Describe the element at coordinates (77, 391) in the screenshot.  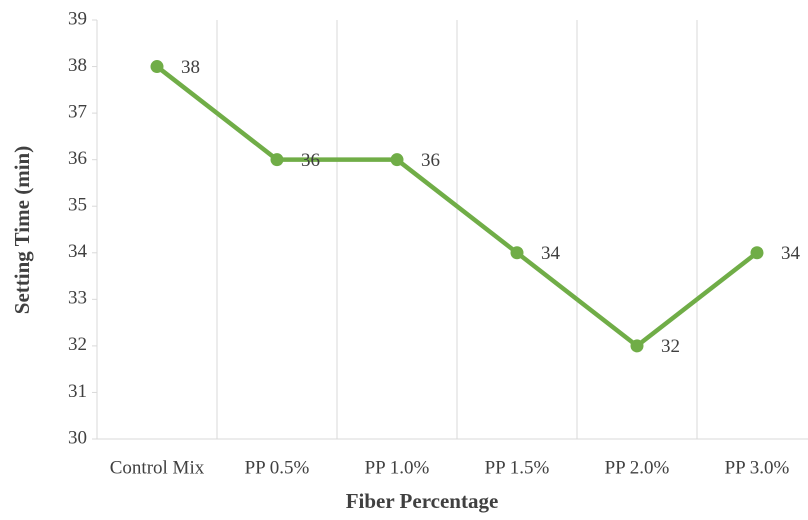
I see `y-tick-label: 31` at that location.